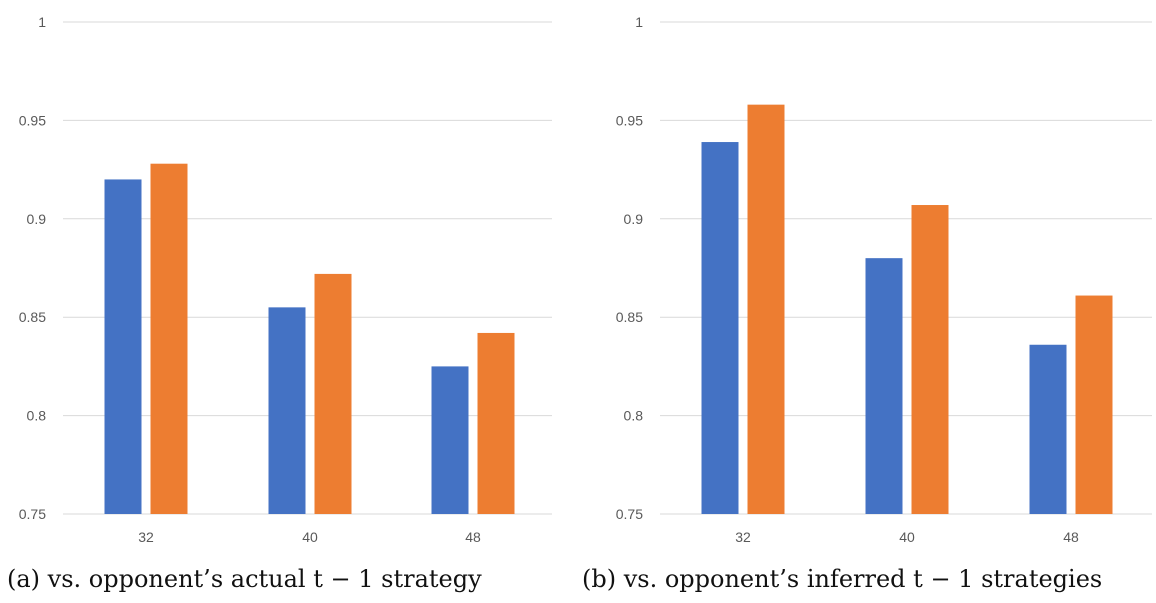 This screenshot has width=1156, height=603. What do you see at coordinates (244, 579) in the screenshot?
I see `chart-caption: (a) vs. opponent’s actual t − 1 strategy` at bounding box center [244, 579].